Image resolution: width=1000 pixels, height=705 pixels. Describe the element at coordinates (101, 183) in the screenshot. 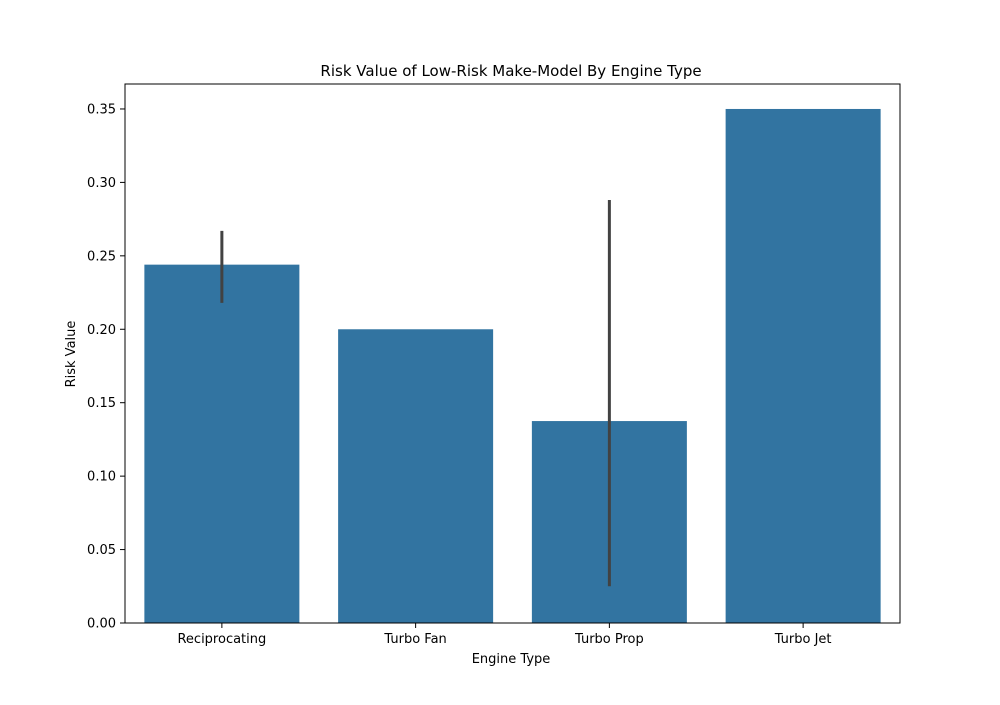

I see `y-tick-label: 0.30` at that location.